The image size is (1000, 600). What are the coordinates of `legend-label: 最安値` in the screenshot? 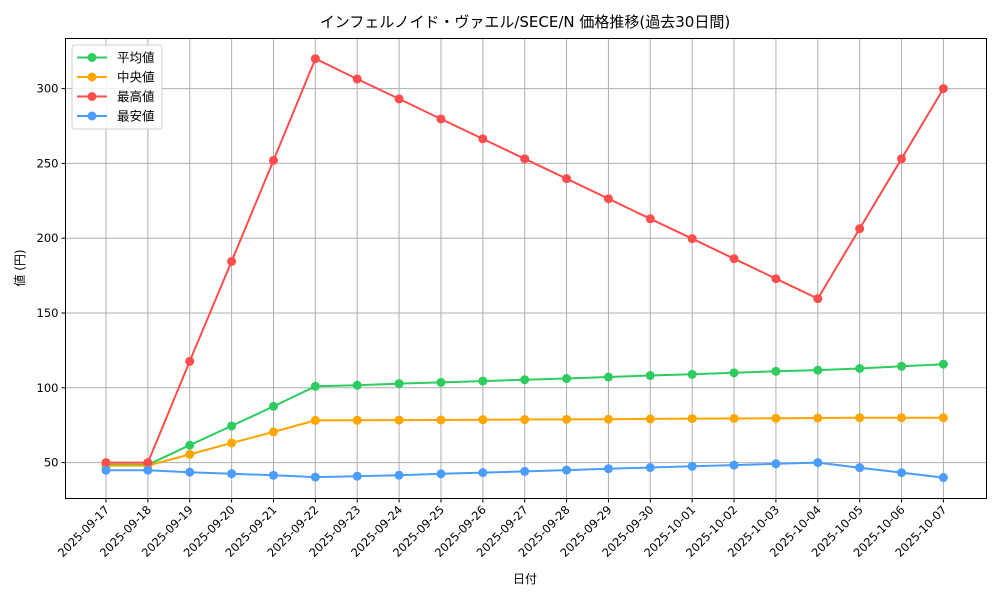 It's located at (136, 116).